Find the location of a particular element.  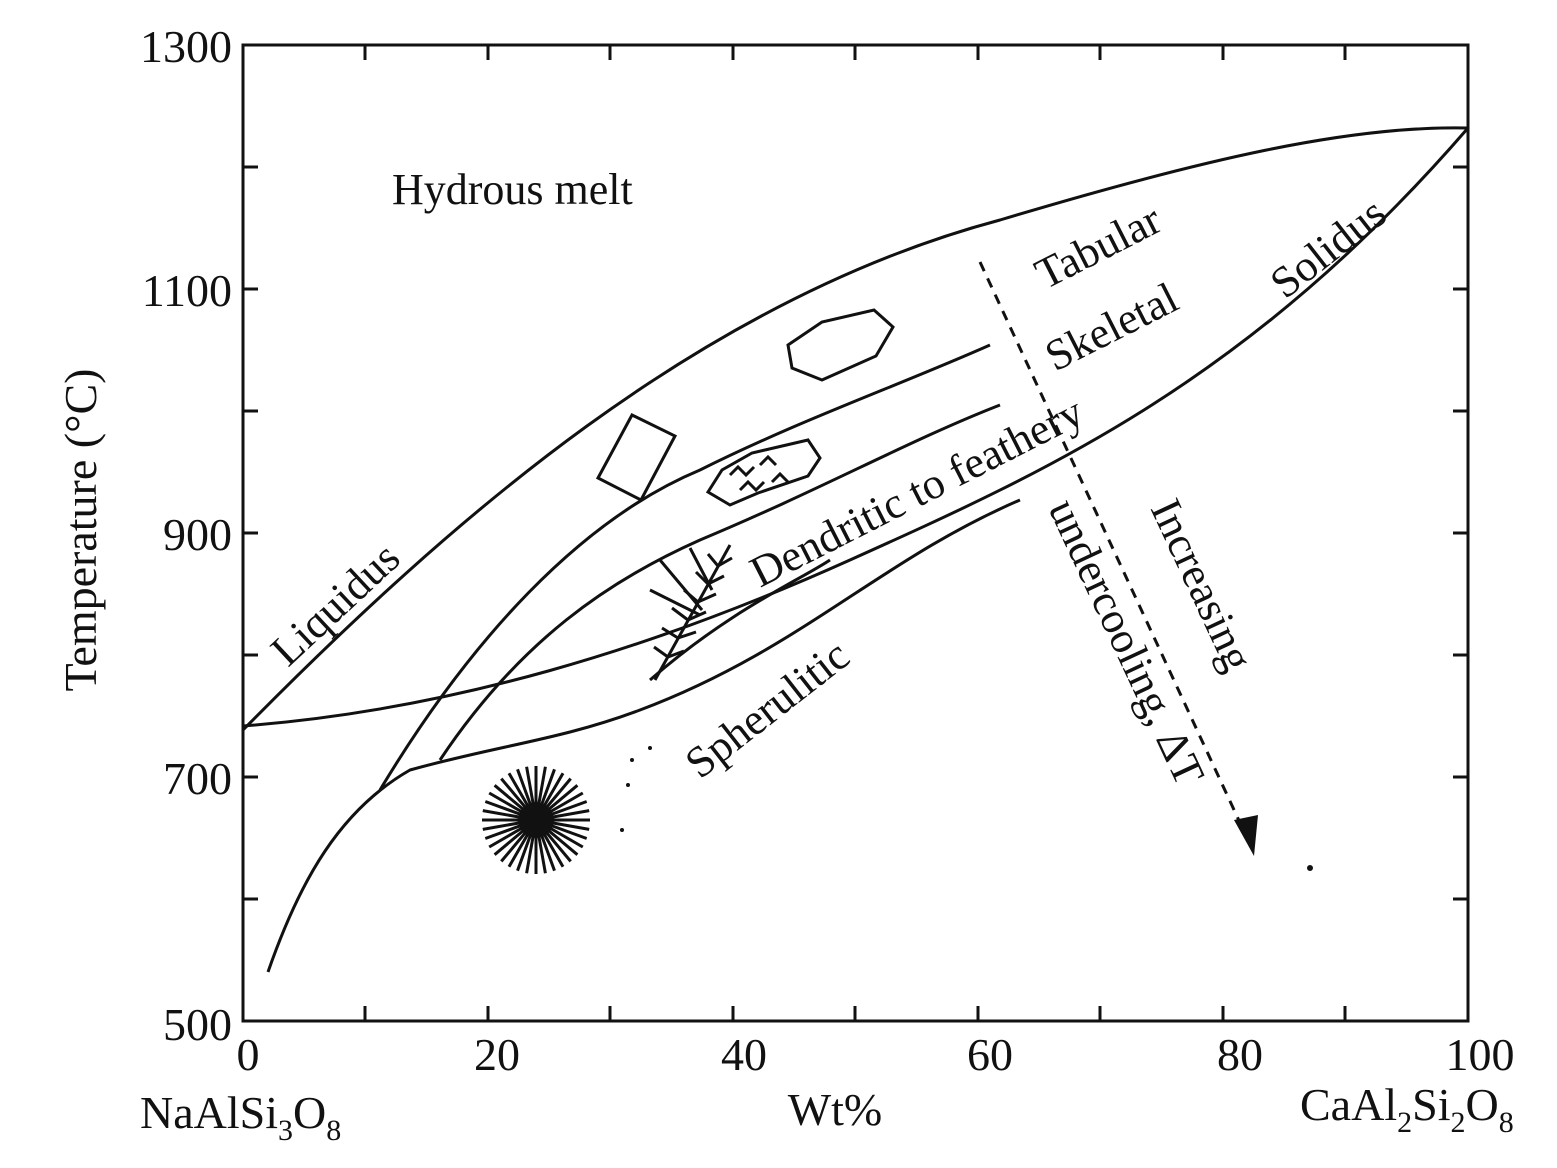

right-endmember-mid2: O is located at coordinates (1481, 1104).